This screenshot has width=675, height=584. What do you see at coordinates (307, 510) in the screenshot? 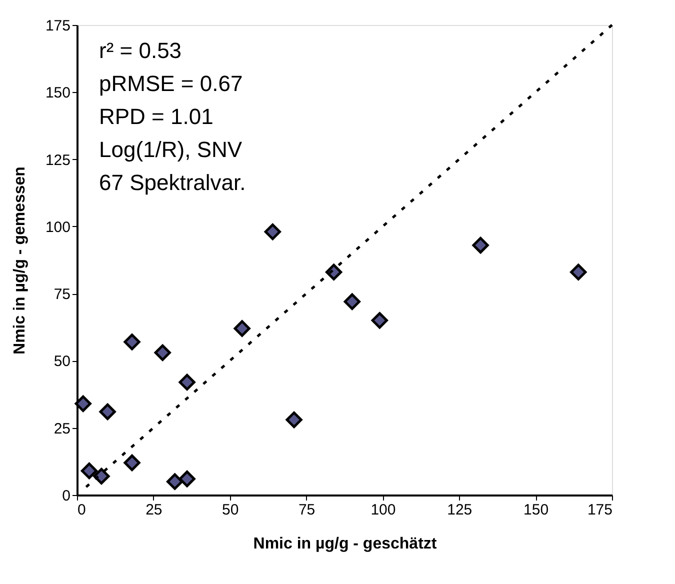
I see `x-tick-label: 75` at bounding box center [307, 510].